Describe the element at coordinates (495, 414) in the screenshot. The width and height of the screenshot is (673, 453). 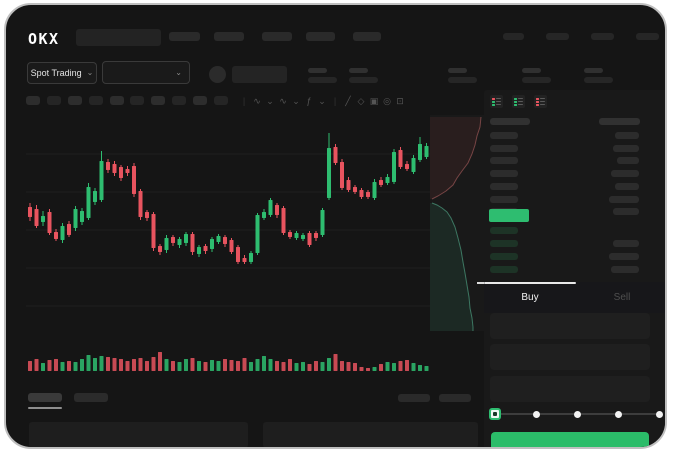
I see `slider-handle` at that location.